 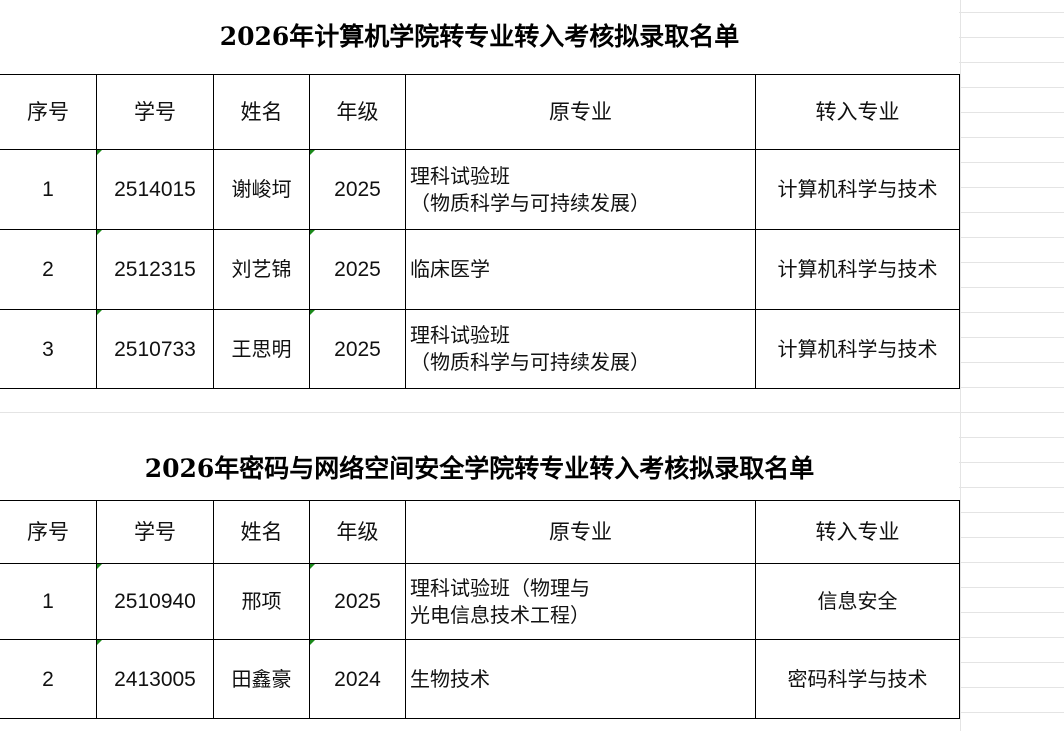 What do you see at coordinates (580, 269) in the screenshot?
I see `cell-from: 临床医学` at bounding box center [580, 269].